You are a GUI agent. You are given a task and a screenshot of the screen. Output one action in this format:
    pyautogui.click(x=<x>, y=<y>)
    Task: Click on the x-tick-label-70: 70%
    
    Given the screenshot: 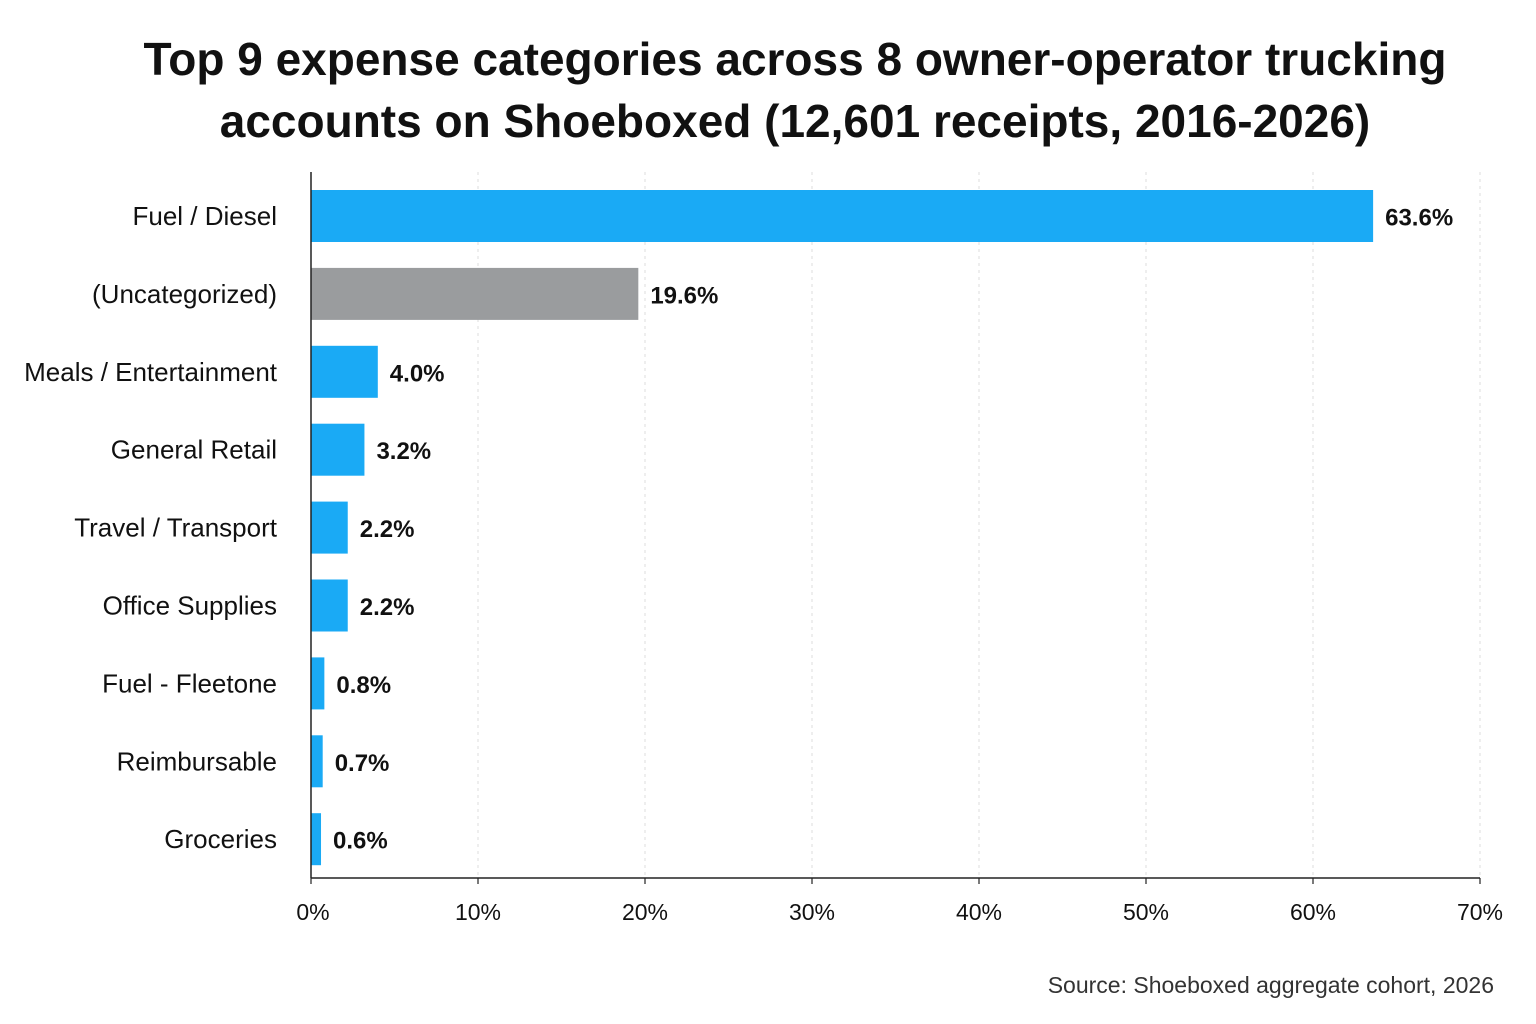 What is the action you would take?
    pyautogui.click(x=1480, y=912)
    